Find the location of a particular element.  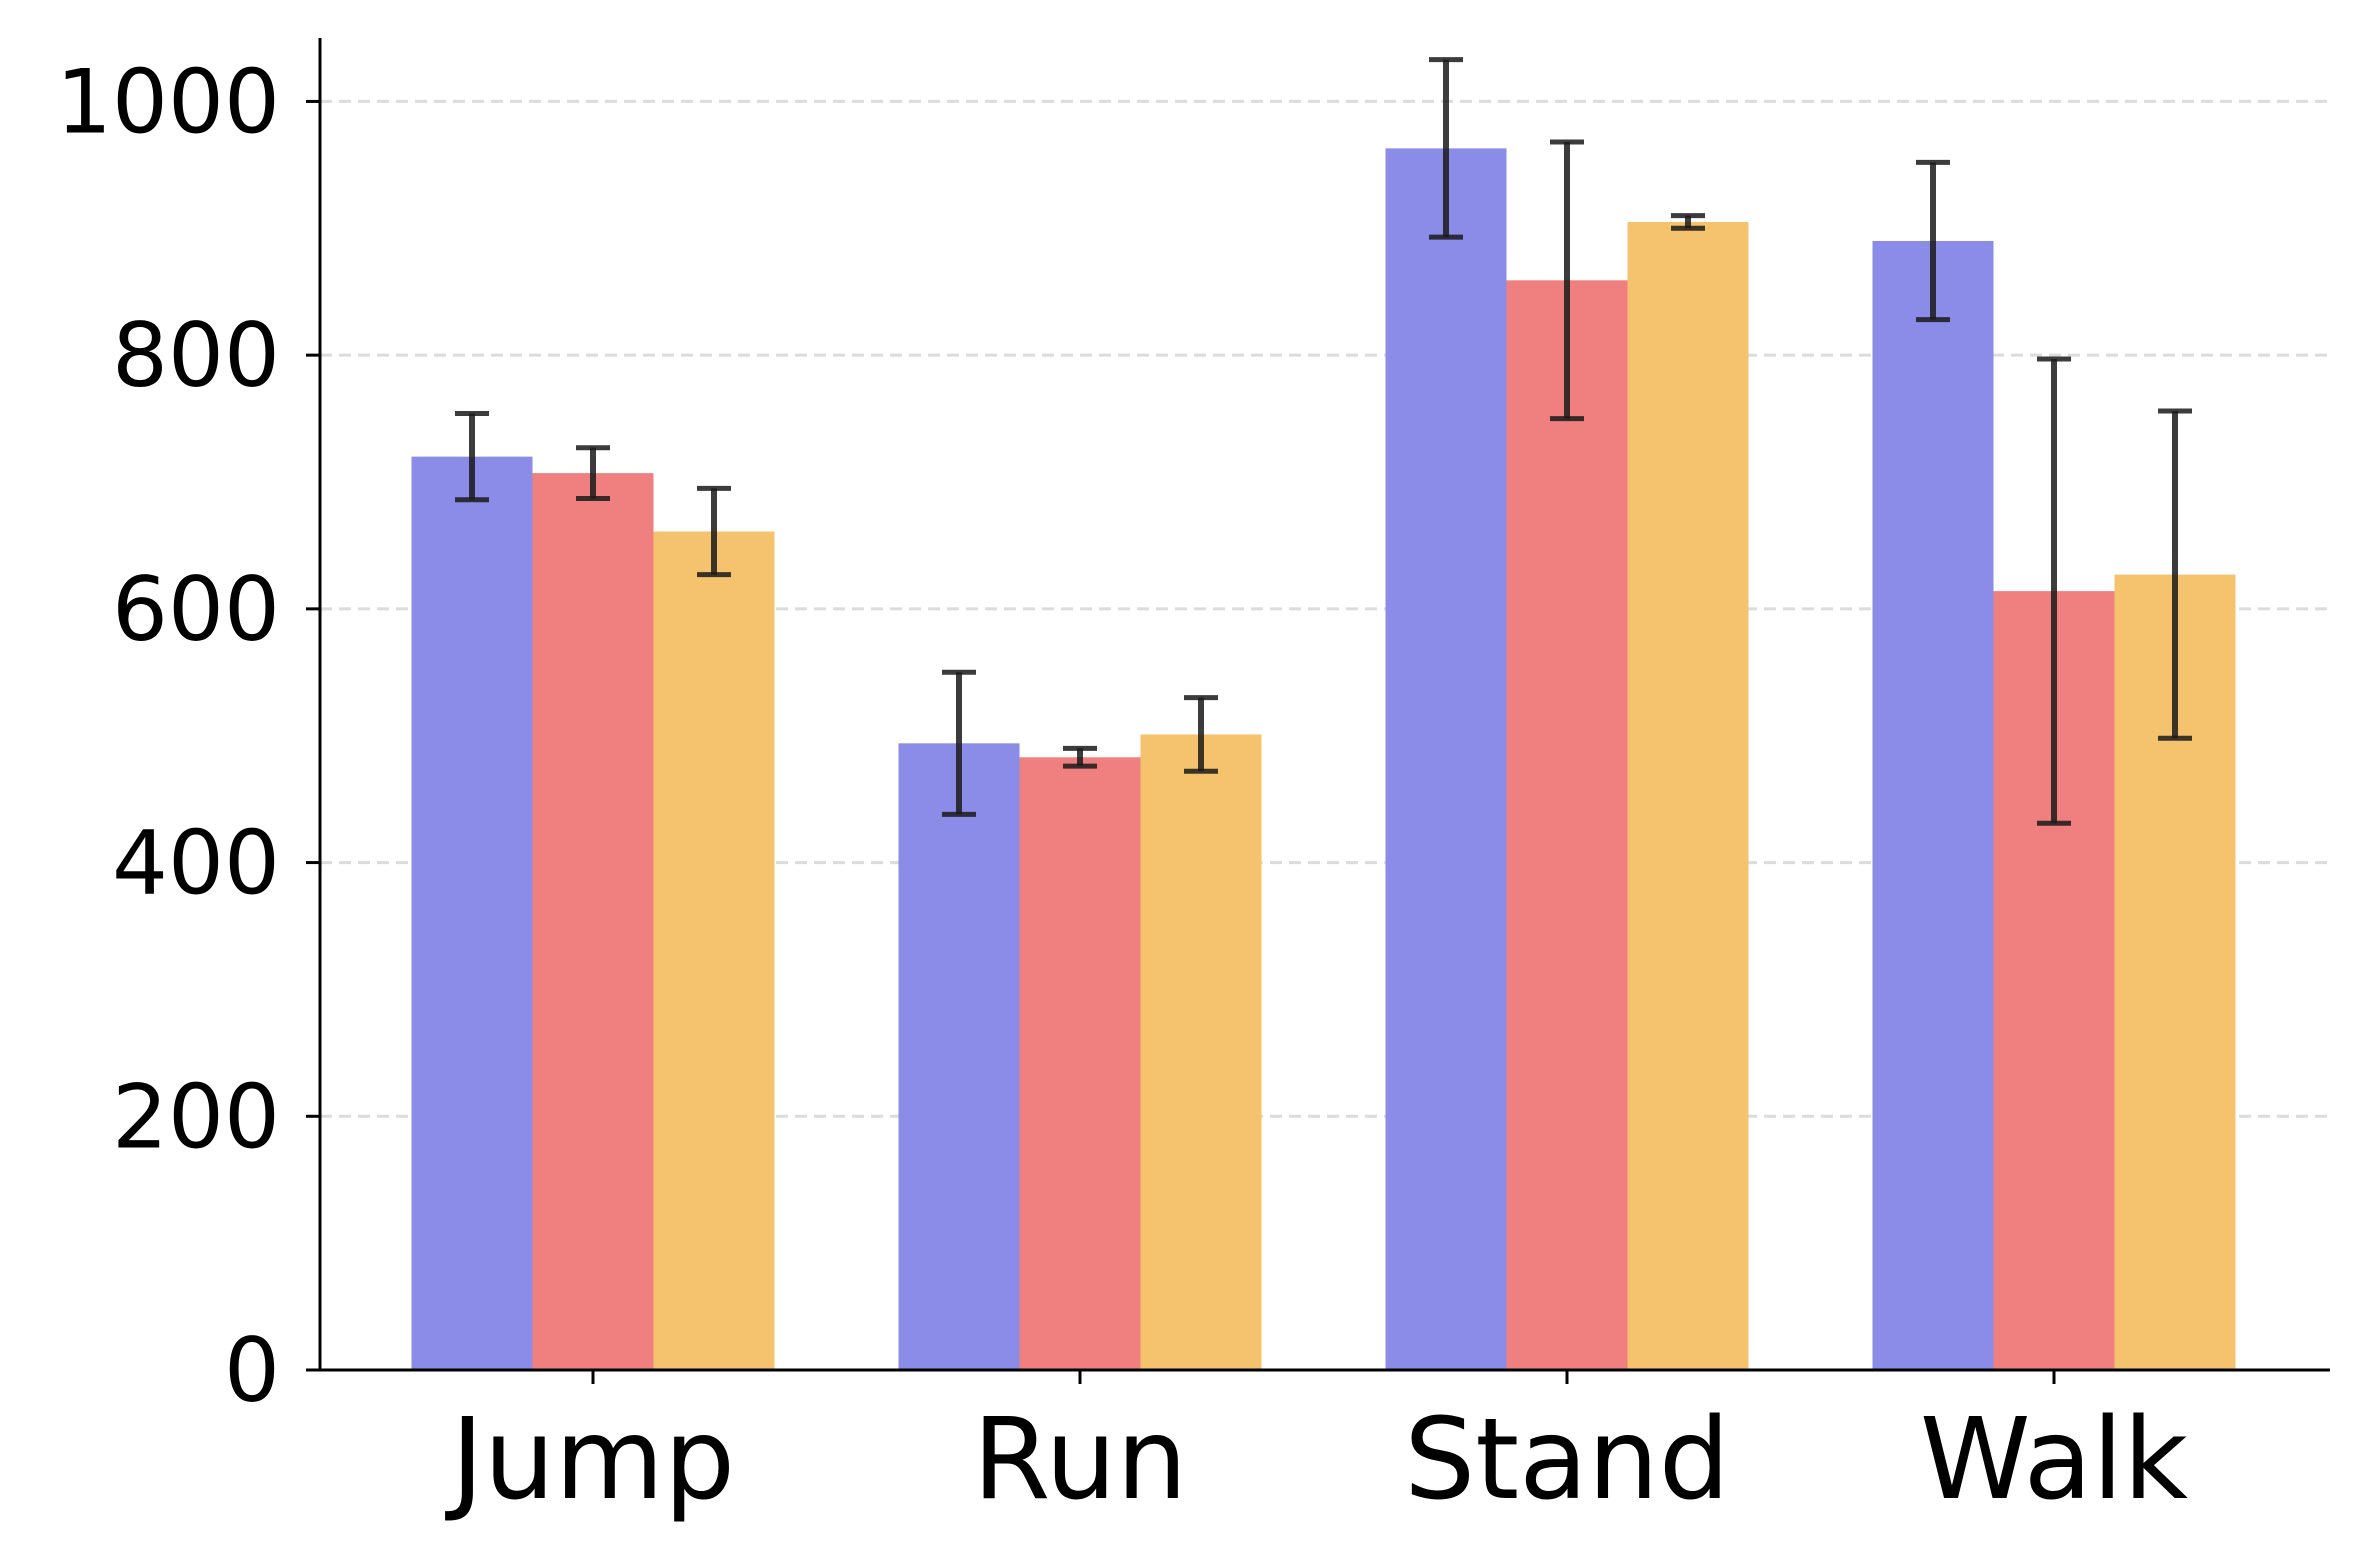

y-tick-label-1000: 1000 is located at coordinates (168, 101).